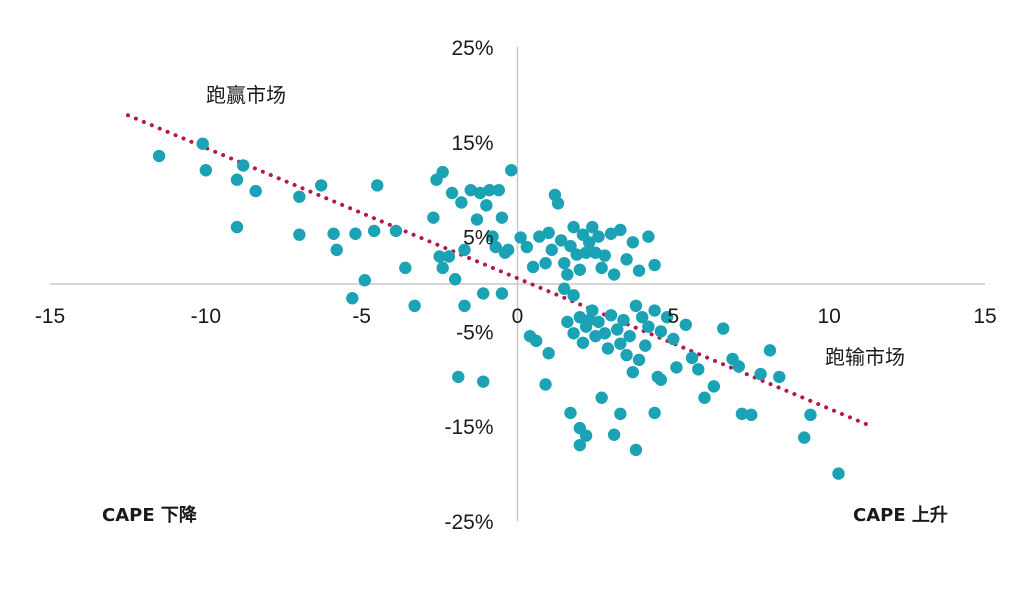  What do you see at coordinates (246, 95) in the screenshot?
I see `annotation-outperform: 跑赢市场` at bounding box center [246, 95].